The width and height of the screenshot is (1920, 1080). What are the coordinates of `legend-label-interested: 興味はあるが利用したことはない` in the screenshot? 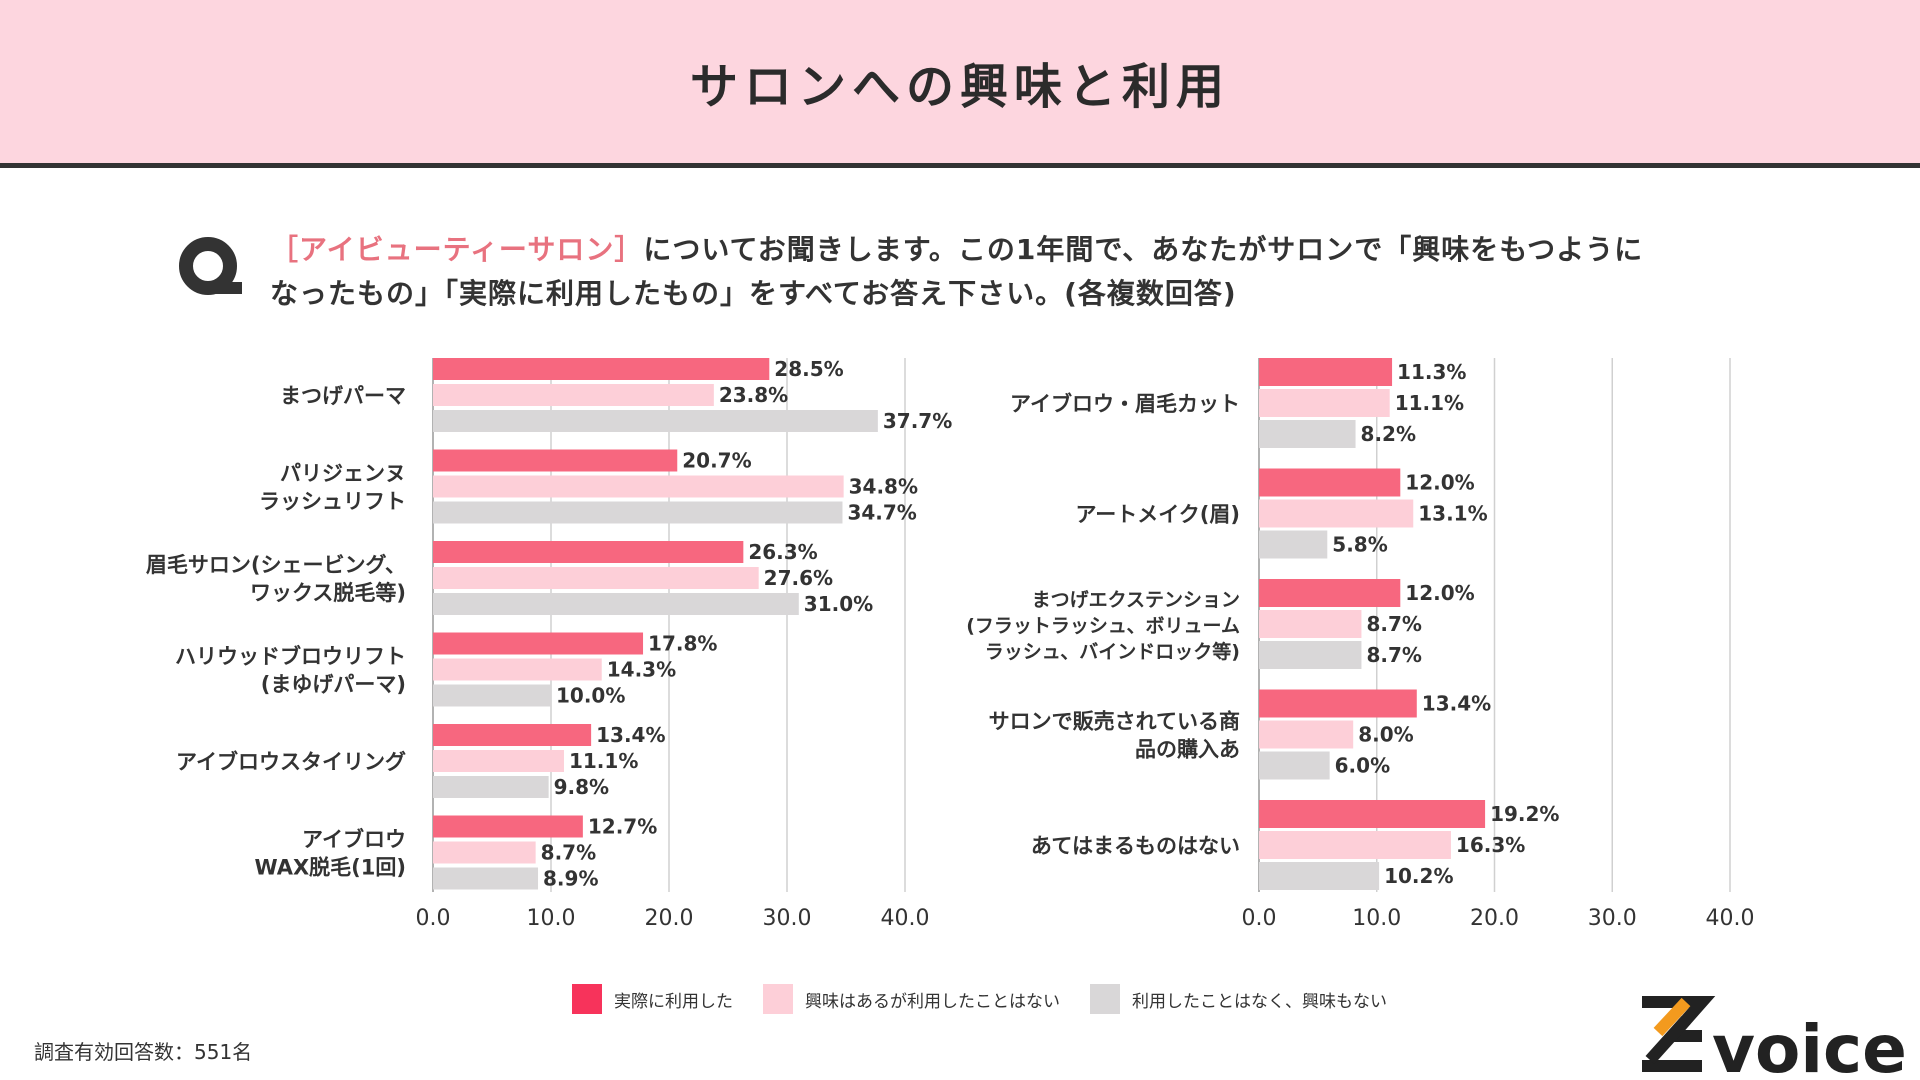 It's located at (932, 1001).